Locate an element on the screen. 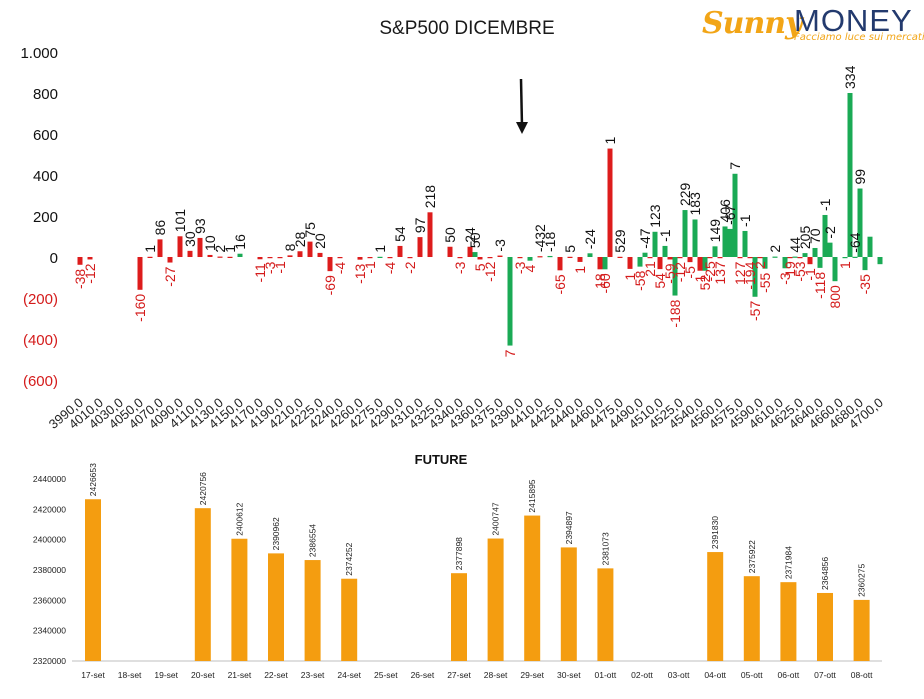 The height and width of the screenshot is (699, 924). data-label: 5 is located at coordinates (570, 249).